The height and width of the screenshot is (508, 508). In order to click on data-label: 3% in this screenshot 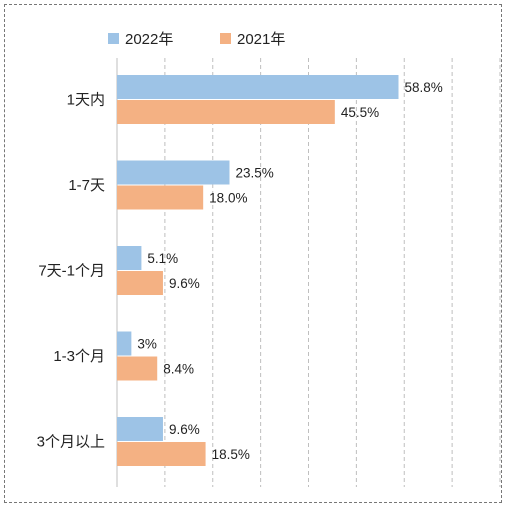, I will do `click(147, 344)`.